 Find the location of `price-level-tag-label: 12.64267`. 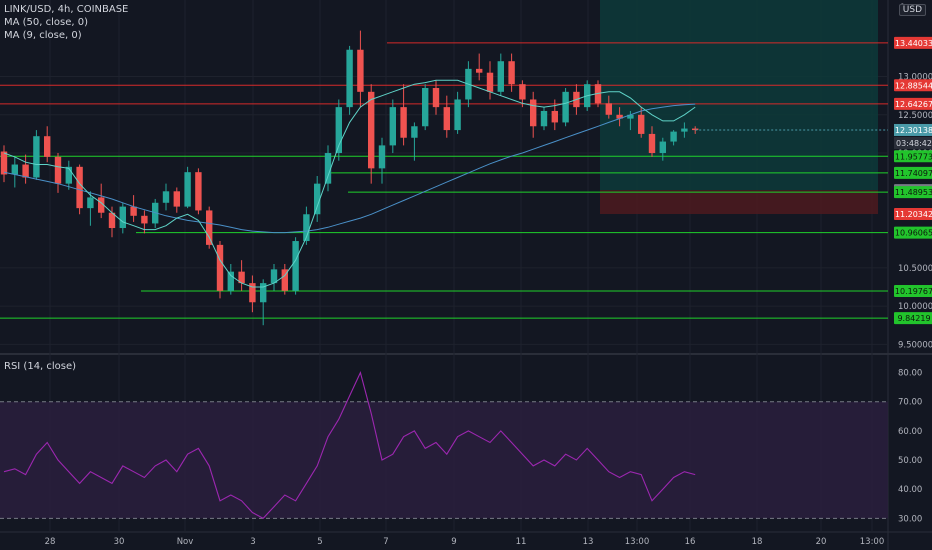

price-level-tag-label: 12.64267 is located at coordinates (913, 104).